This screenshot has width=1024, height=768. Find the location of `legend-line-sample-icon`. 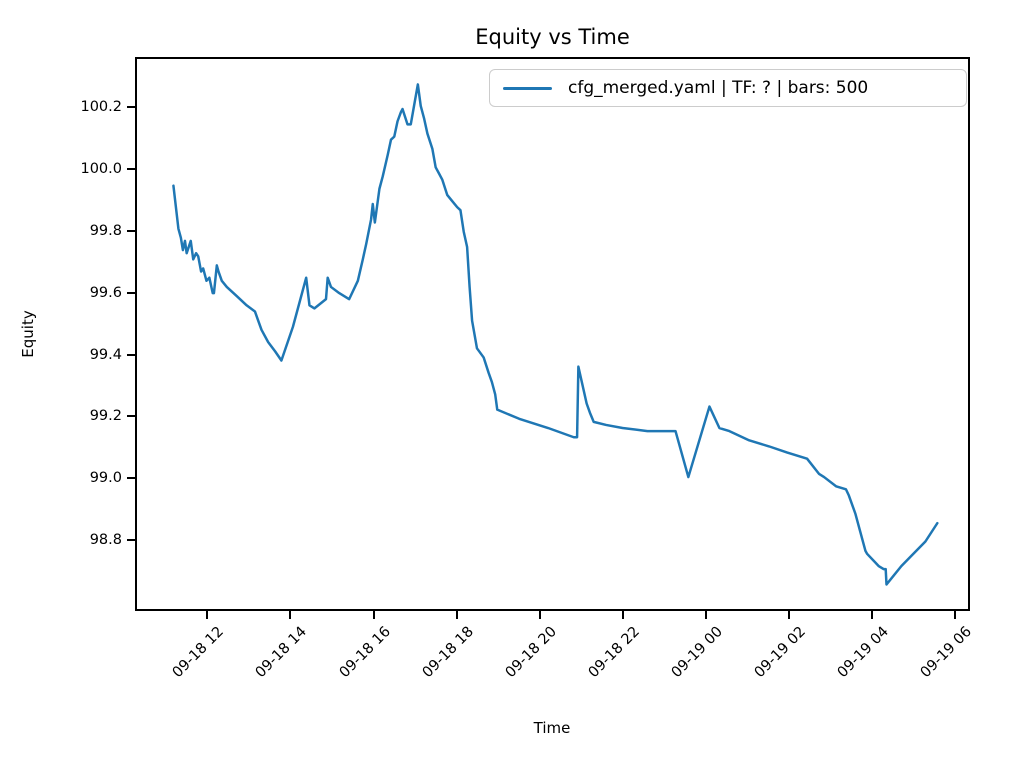

legend-line-sample-icon is located at coordinates (527, 88).